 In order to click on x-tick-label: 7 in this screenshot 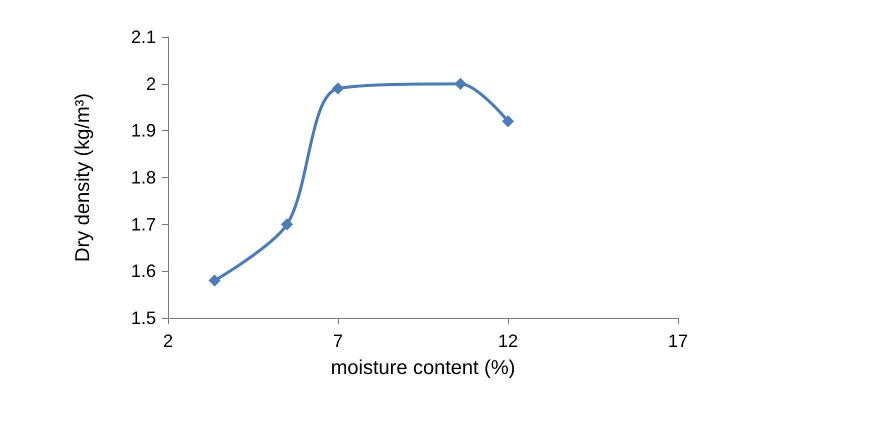, I will do `click(338, 341)`.